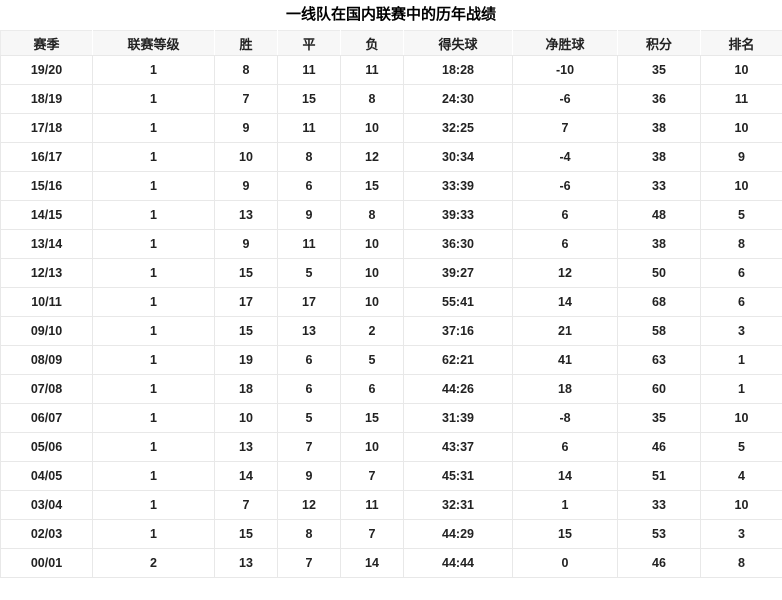  I want to click on cell-season: 18/19, so click(46, 99).